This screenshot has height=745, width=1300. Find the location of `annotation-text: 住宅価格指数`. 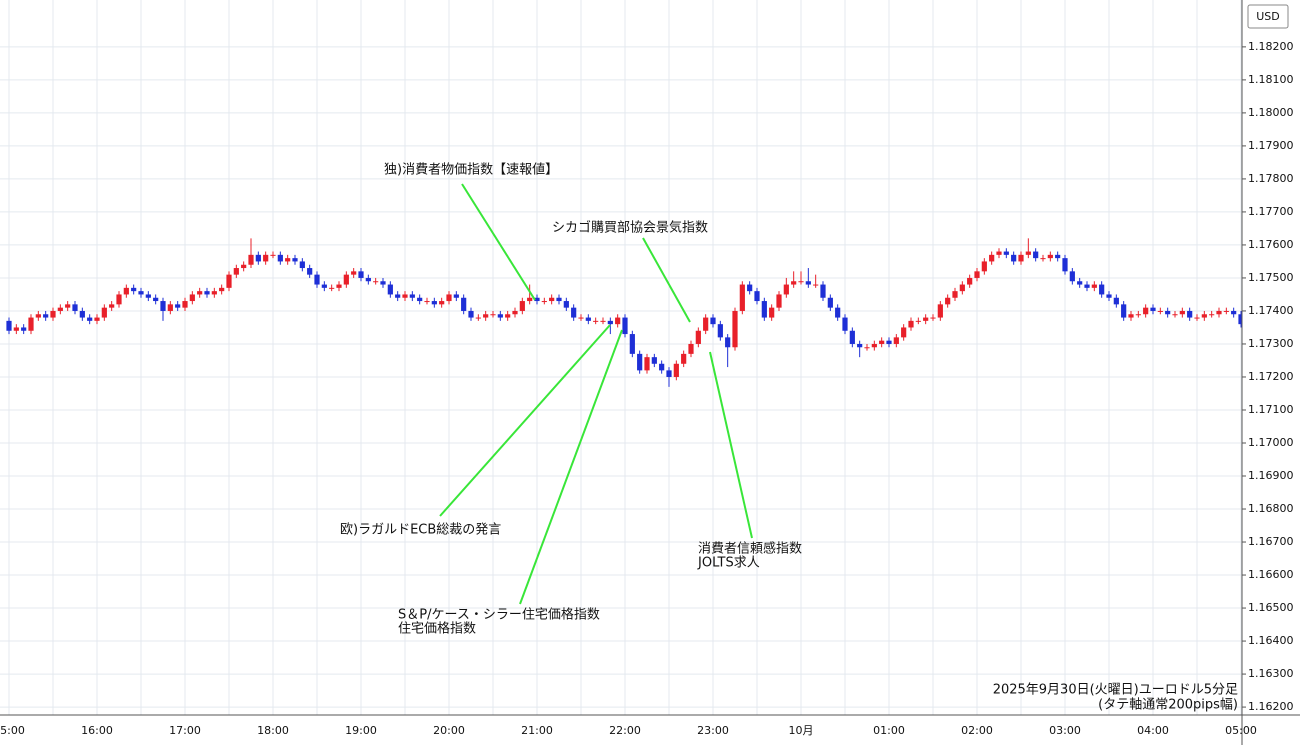

annotation-text: 住宅価格指数 is located at coordinates (437, 629).